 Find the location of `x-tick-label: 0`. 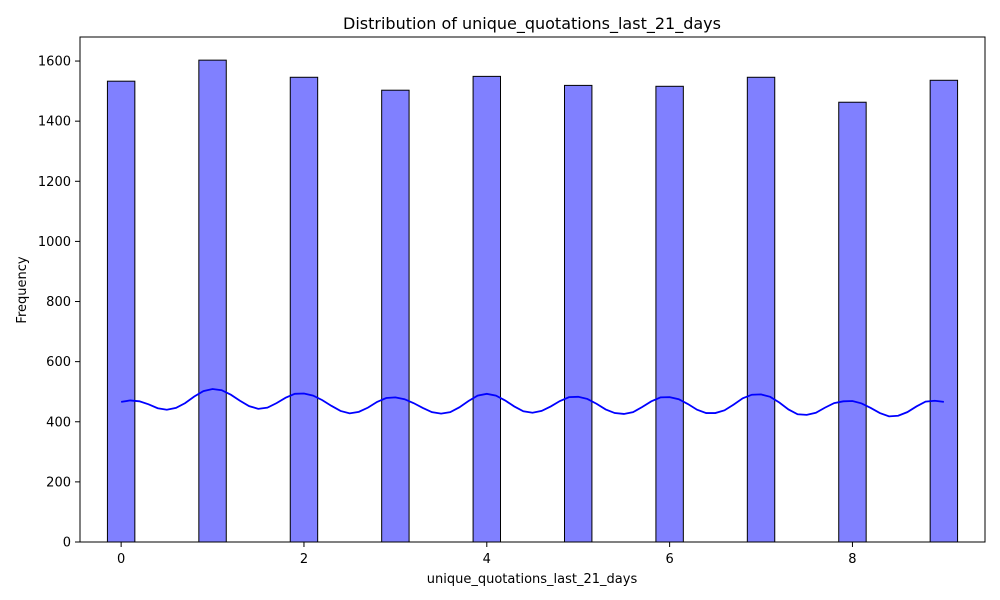

x-tick-label: 0 is located at coordinates (121, 559).